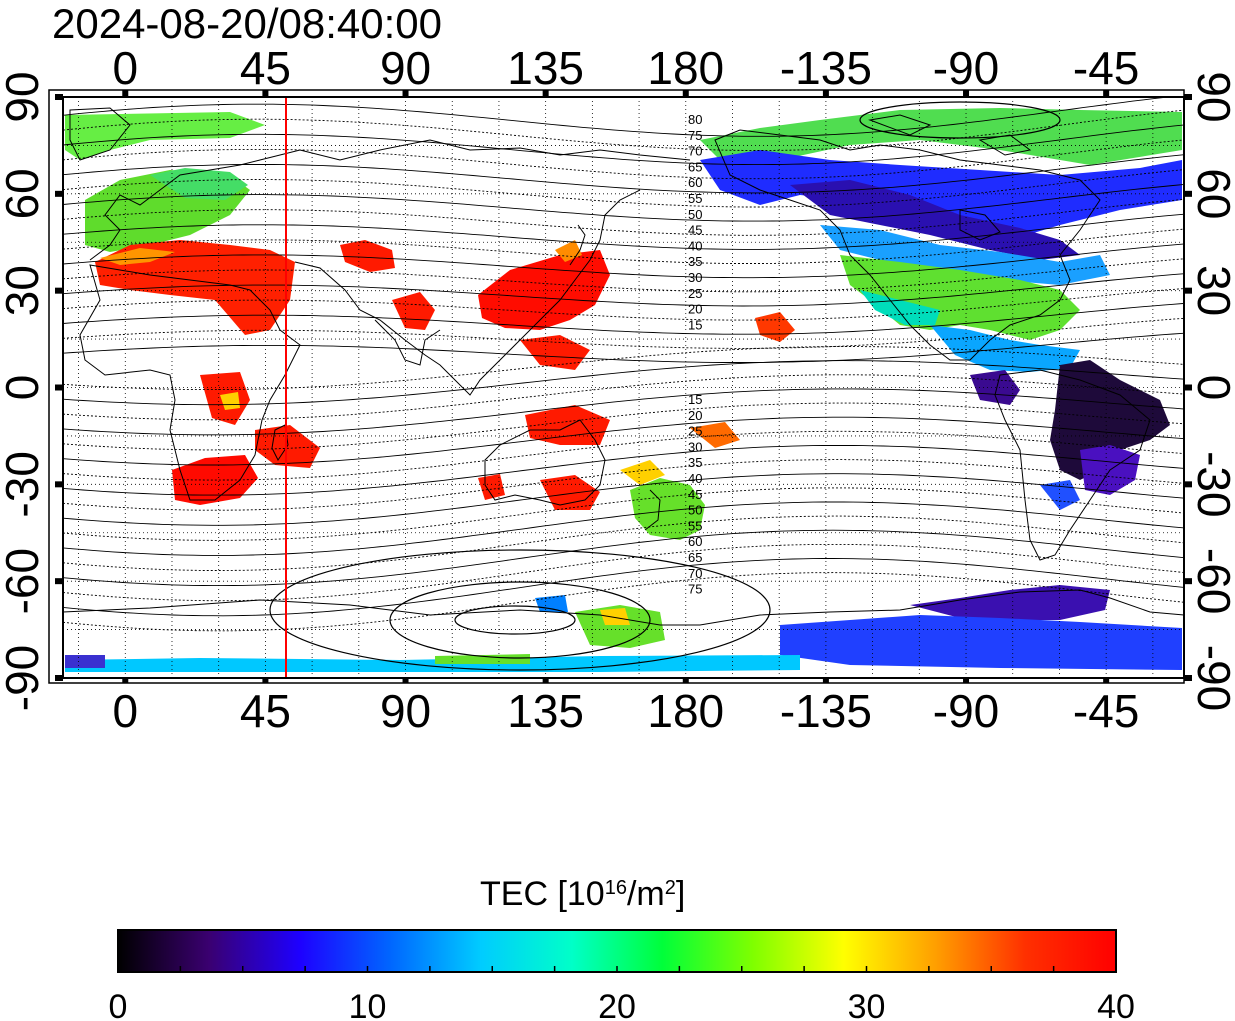 The image size is (1235, 1021). Describe the element at coordinates (24, 290) in the screenshot. I see `lat-tick-label: 30` at that location.